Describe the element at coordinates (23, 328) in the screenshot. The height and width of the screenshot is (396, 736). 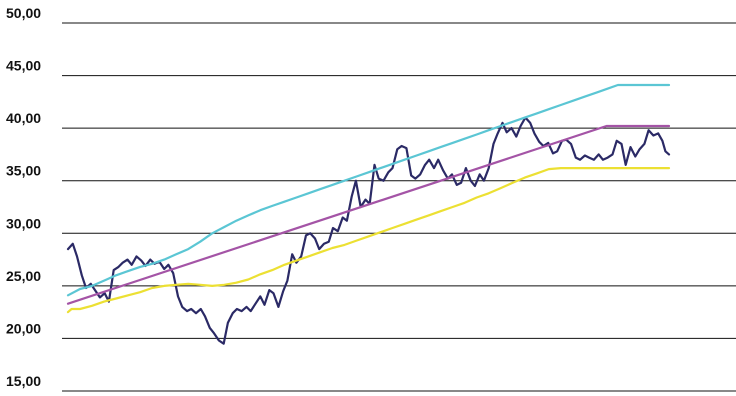
I see `y-tick-label: 20,00` at that location.